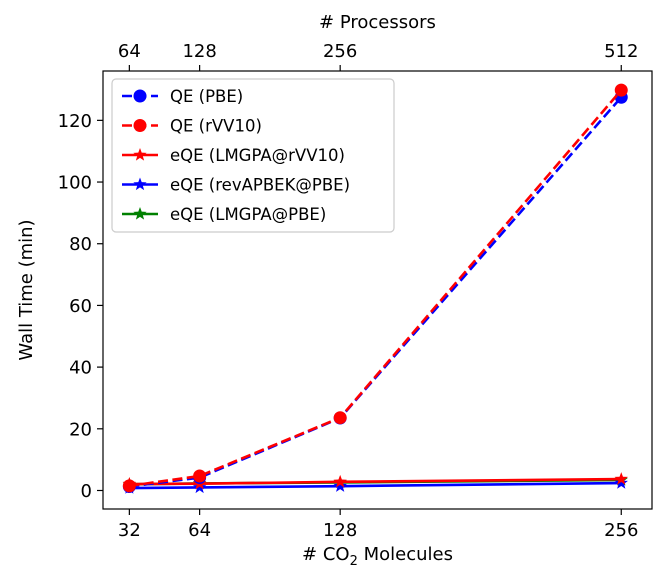 The height and width of the screenshot is (580, 665). I want to click on top-x-axis-label: # Processors, so click(377, 22).